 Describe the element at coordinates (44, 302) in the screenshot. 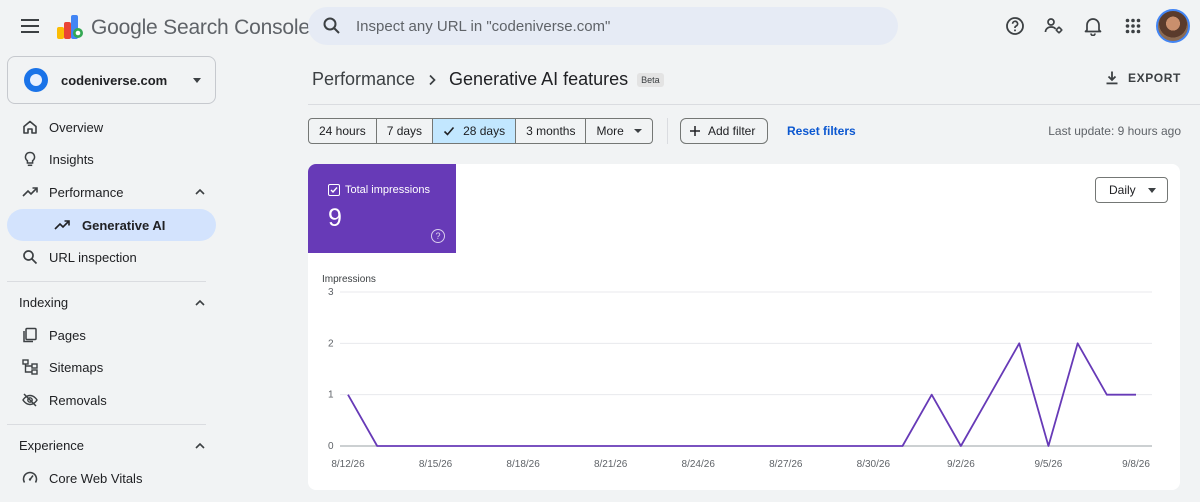

I see `section-header-indexing: Indexing` at that location.